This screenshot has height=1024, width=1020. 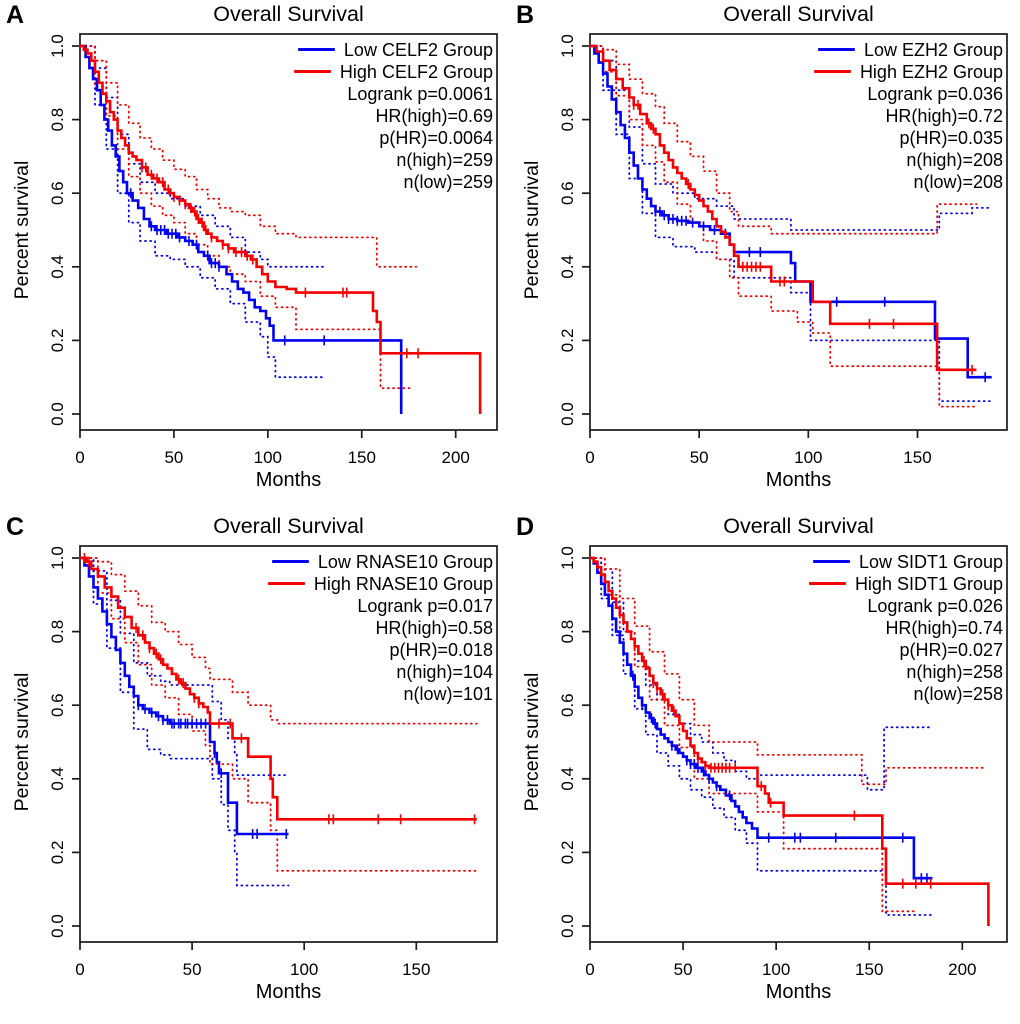 I want to click on stat-phr: p(HR)=0.035, so click(x=951, y=138).